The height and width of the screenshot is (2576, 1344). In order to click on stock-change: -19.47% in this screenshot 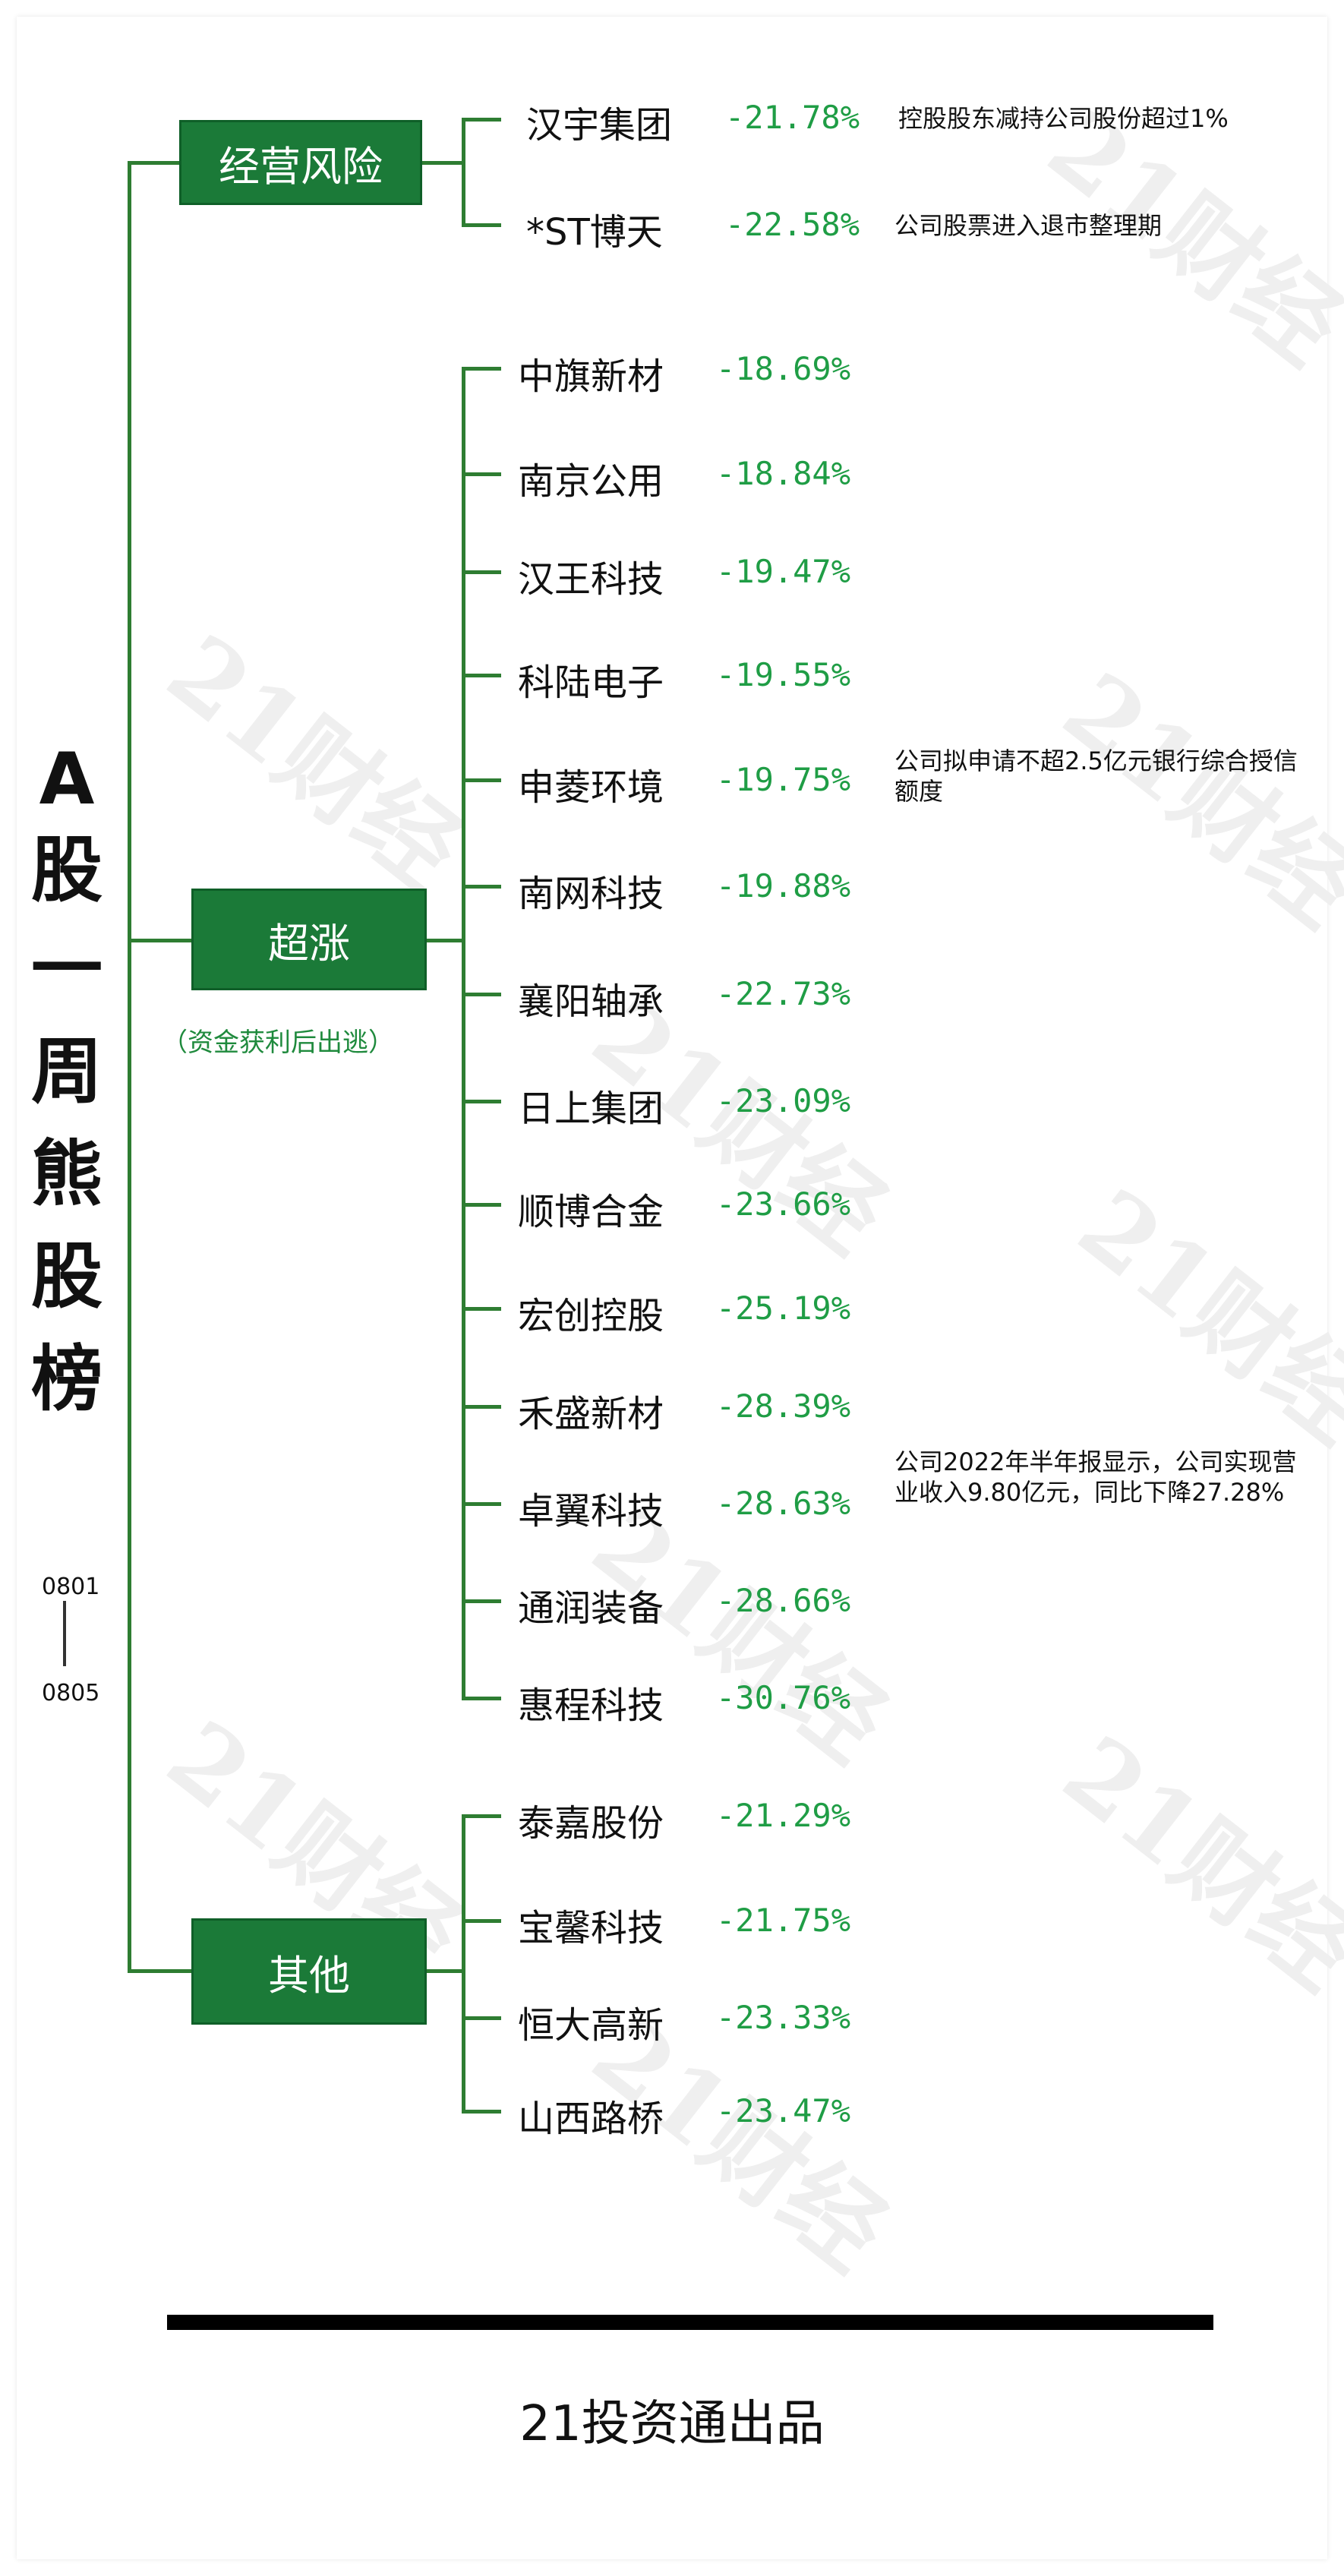, I will do `click(783, 571)`.